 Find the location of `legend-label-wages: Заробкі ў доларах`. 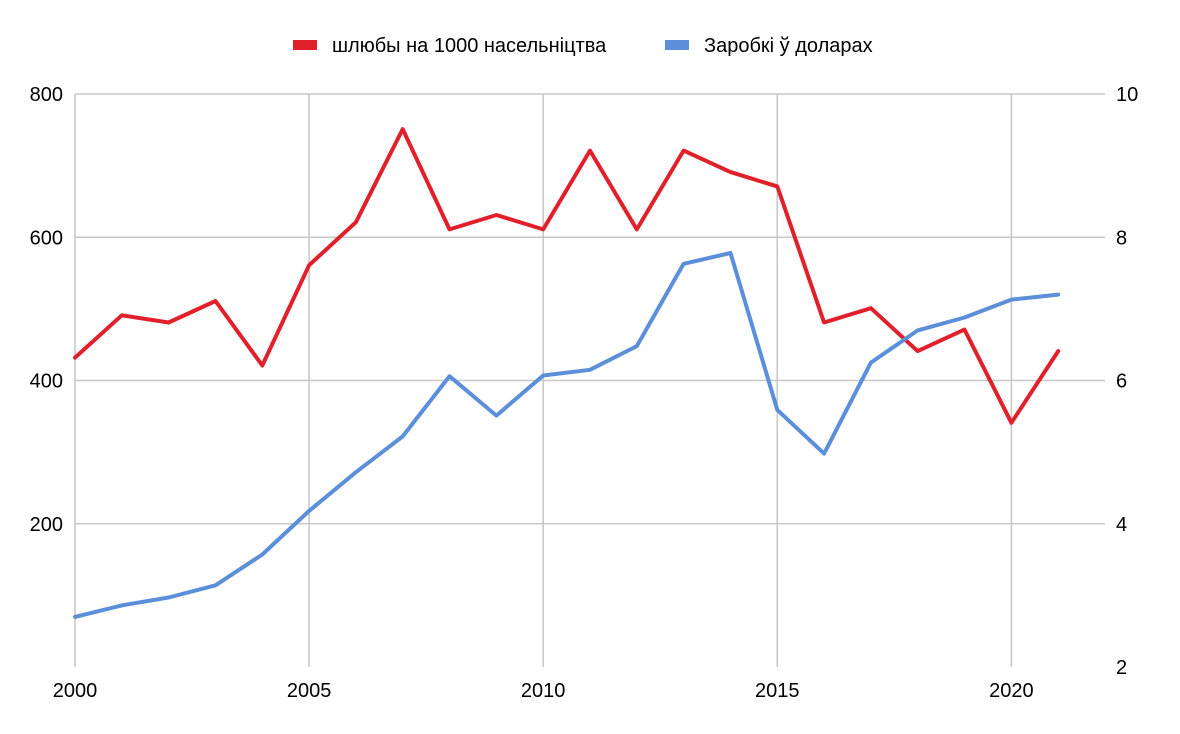

legend-label-wages: Заробкі ў доларах is located at coordinates (788, 46).